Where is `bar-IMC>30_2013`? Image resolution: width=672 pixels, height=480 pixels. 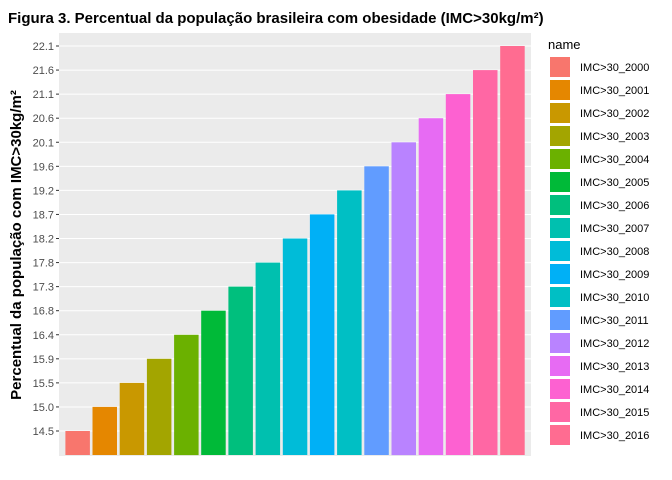
bar-IMC>30_2013 is located at coordinates (431, 286).